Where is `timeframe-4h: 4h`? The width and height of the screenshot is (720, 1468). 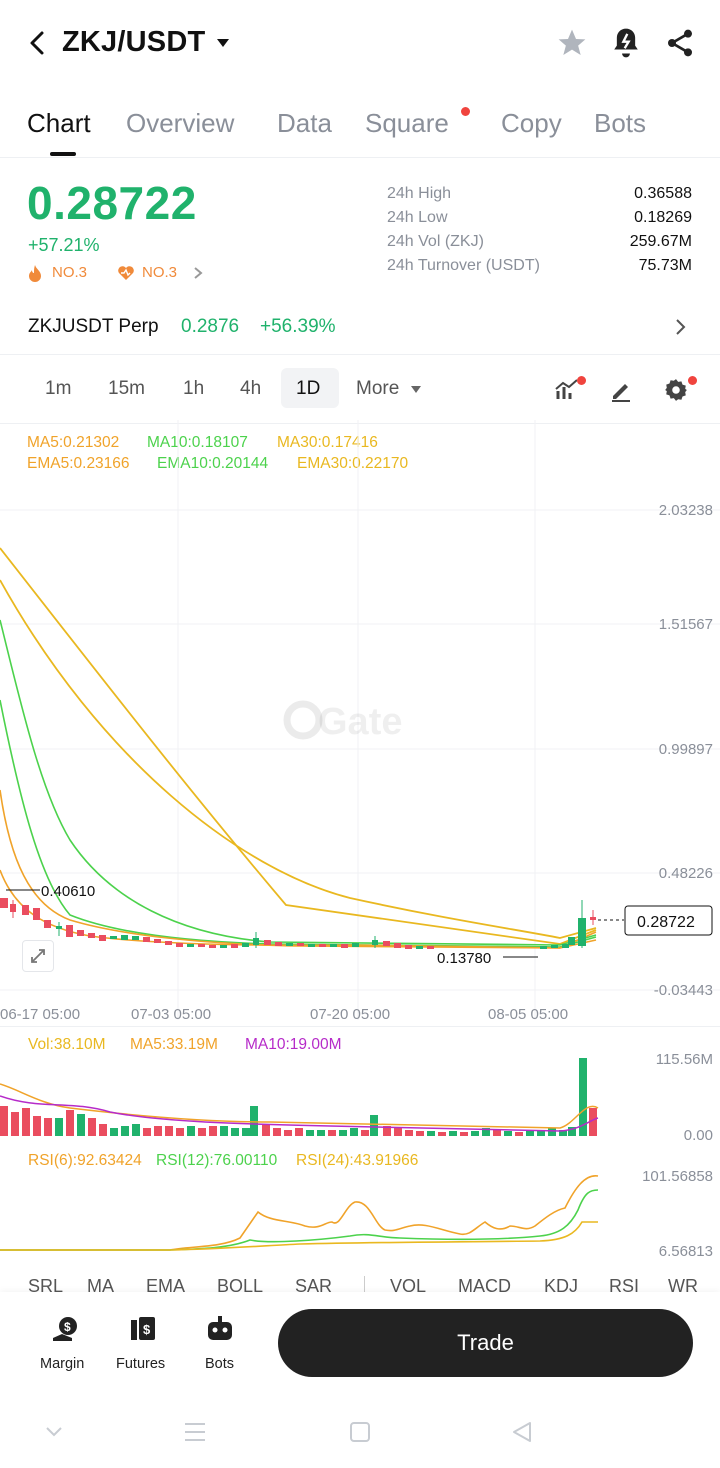
timeframe-4h: 4h is located at coordinates (251, 388).